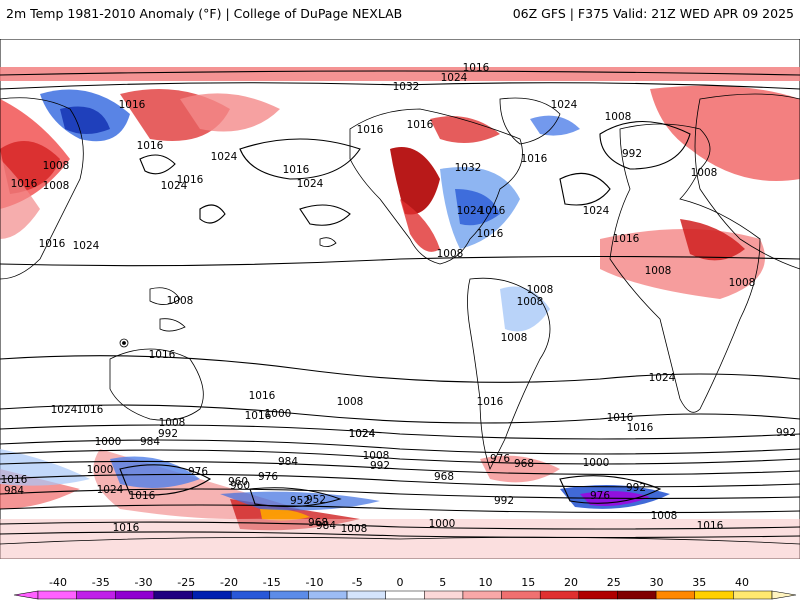 The image size is (800, 604). What do you see at coordinates (500, 459) in the screenshot?
I see `isobar-label: 976` at bounding box center [500, 459].